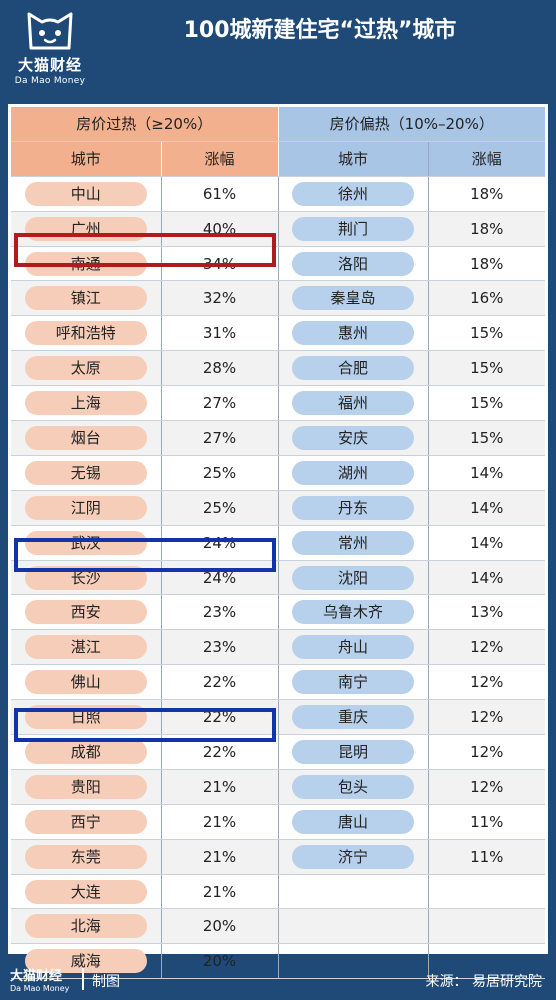  I want to click on table-row: 南通 34% 洛阳 18%, so click(278, 264).